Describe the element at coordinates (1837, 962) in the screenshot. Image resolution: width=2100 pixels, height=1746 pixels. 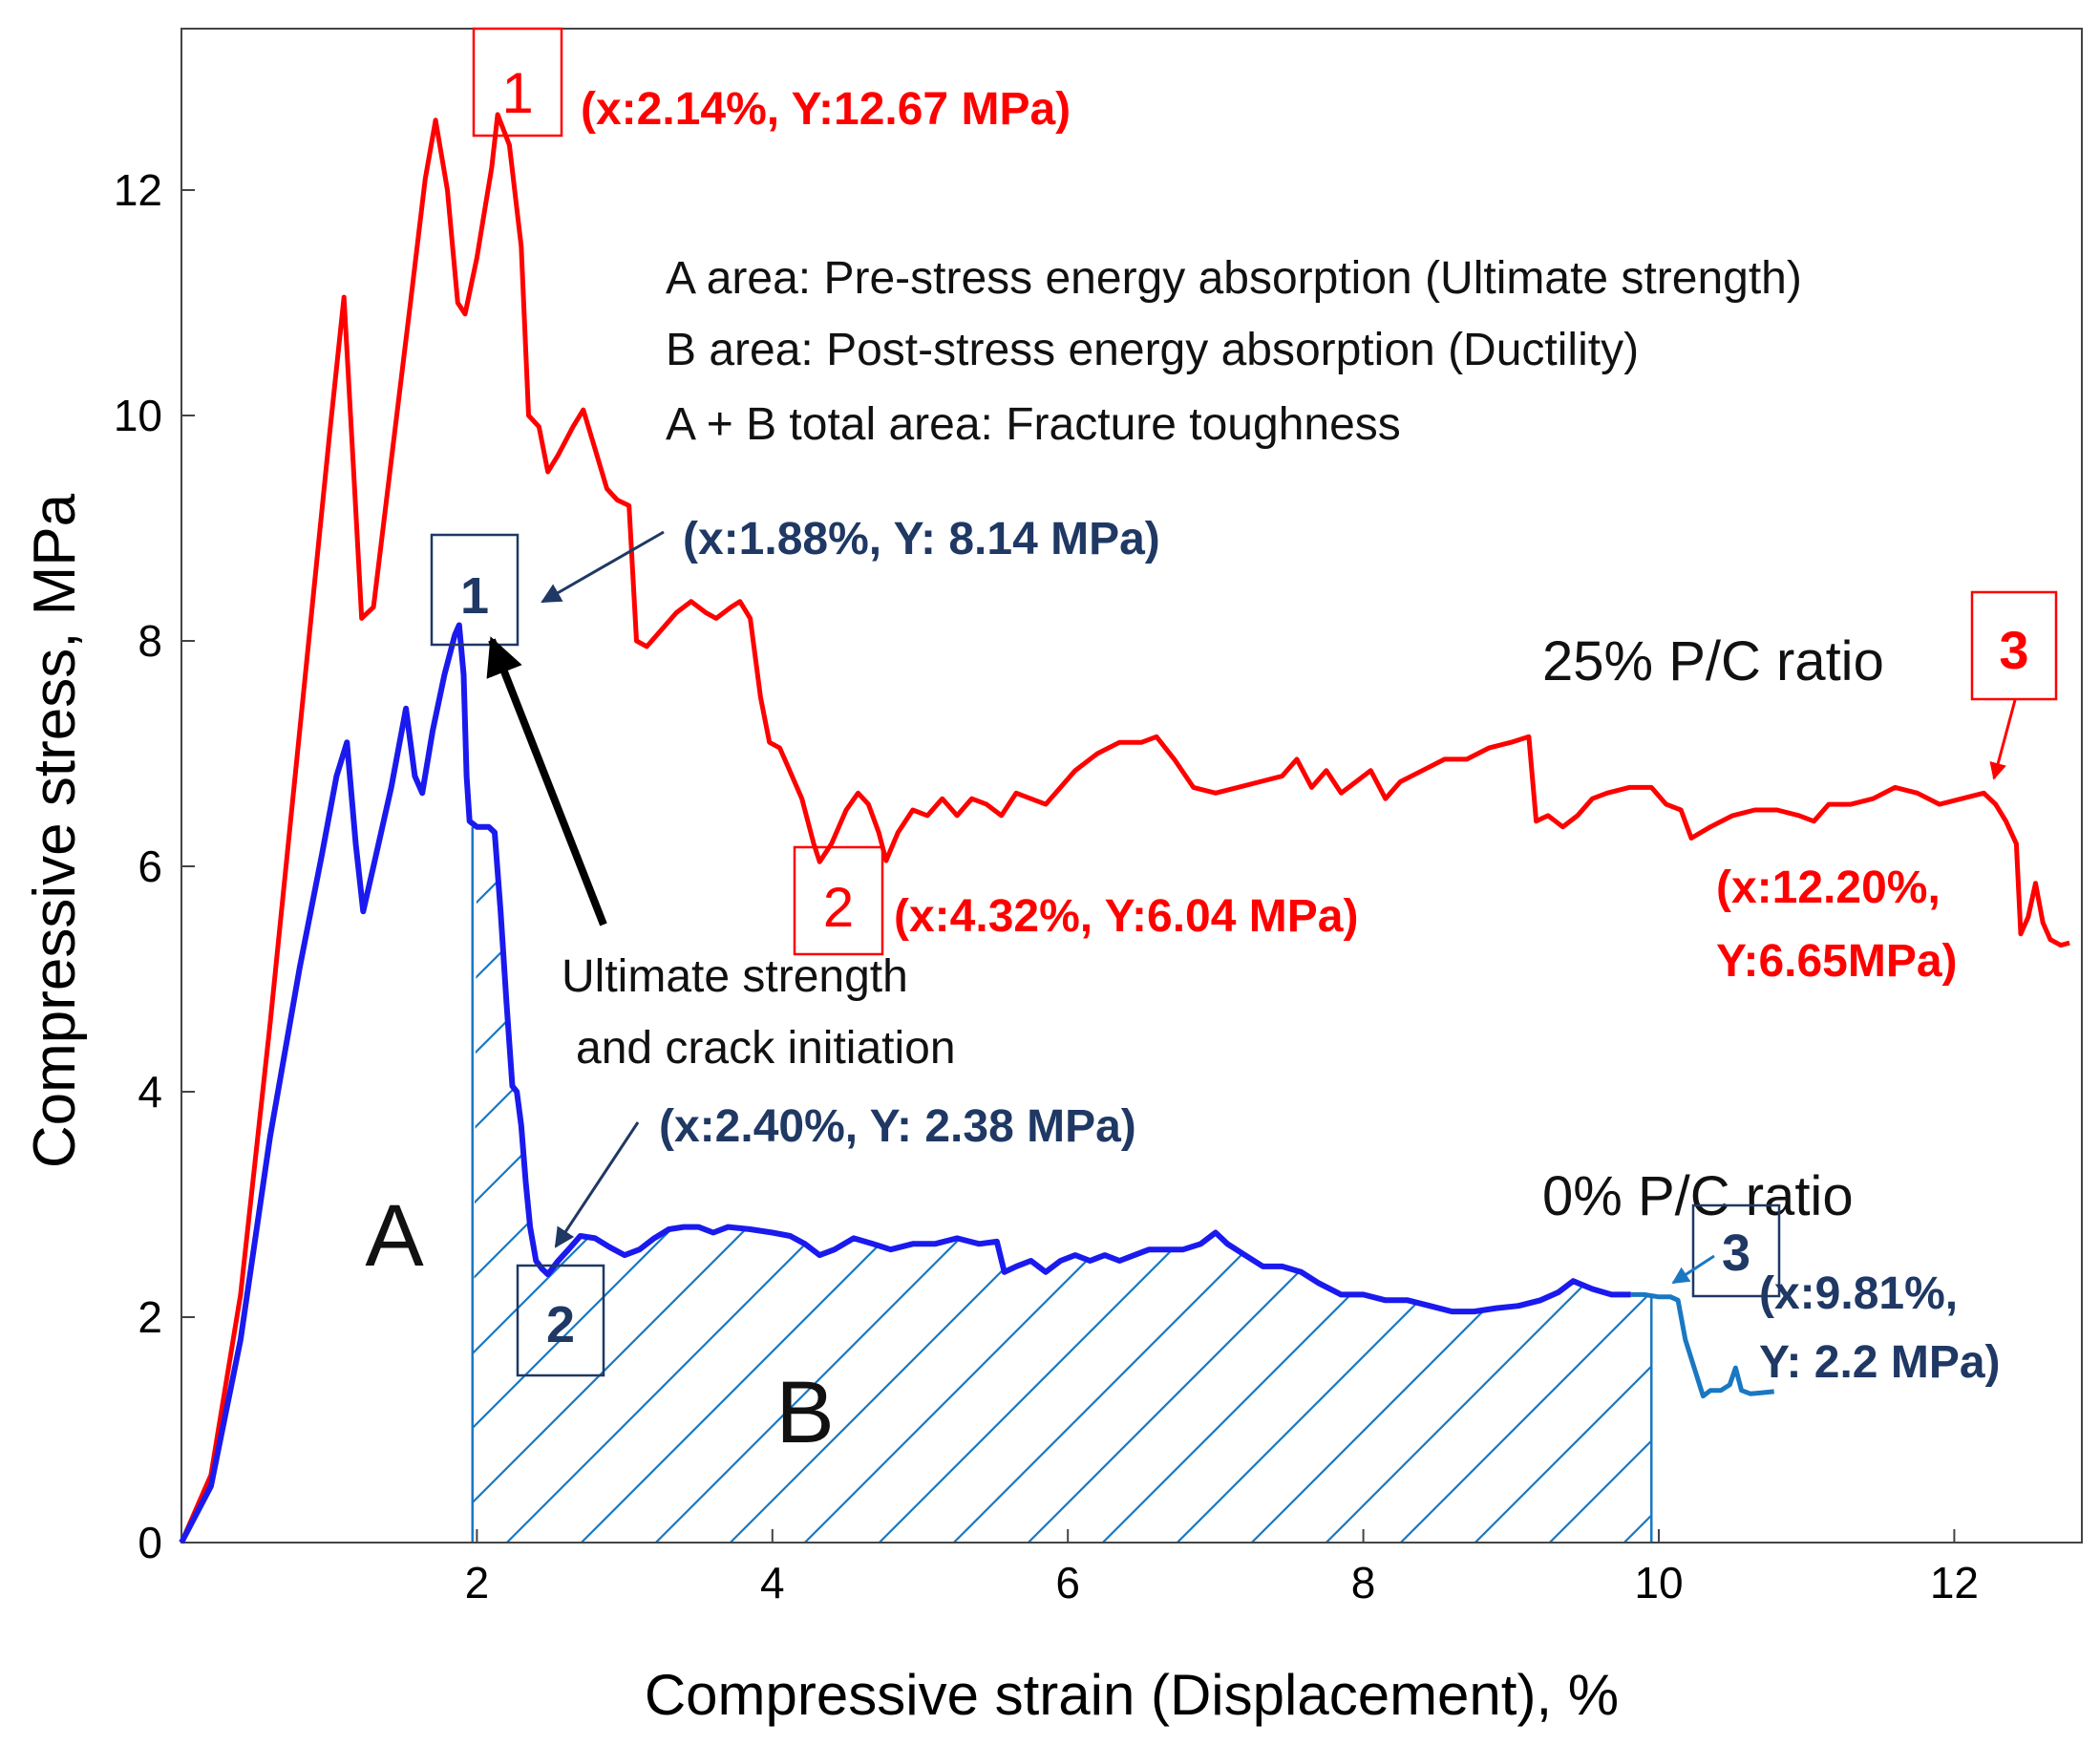
I see `red-point-3-label-line2: Y:6.65MPa)` at that location.